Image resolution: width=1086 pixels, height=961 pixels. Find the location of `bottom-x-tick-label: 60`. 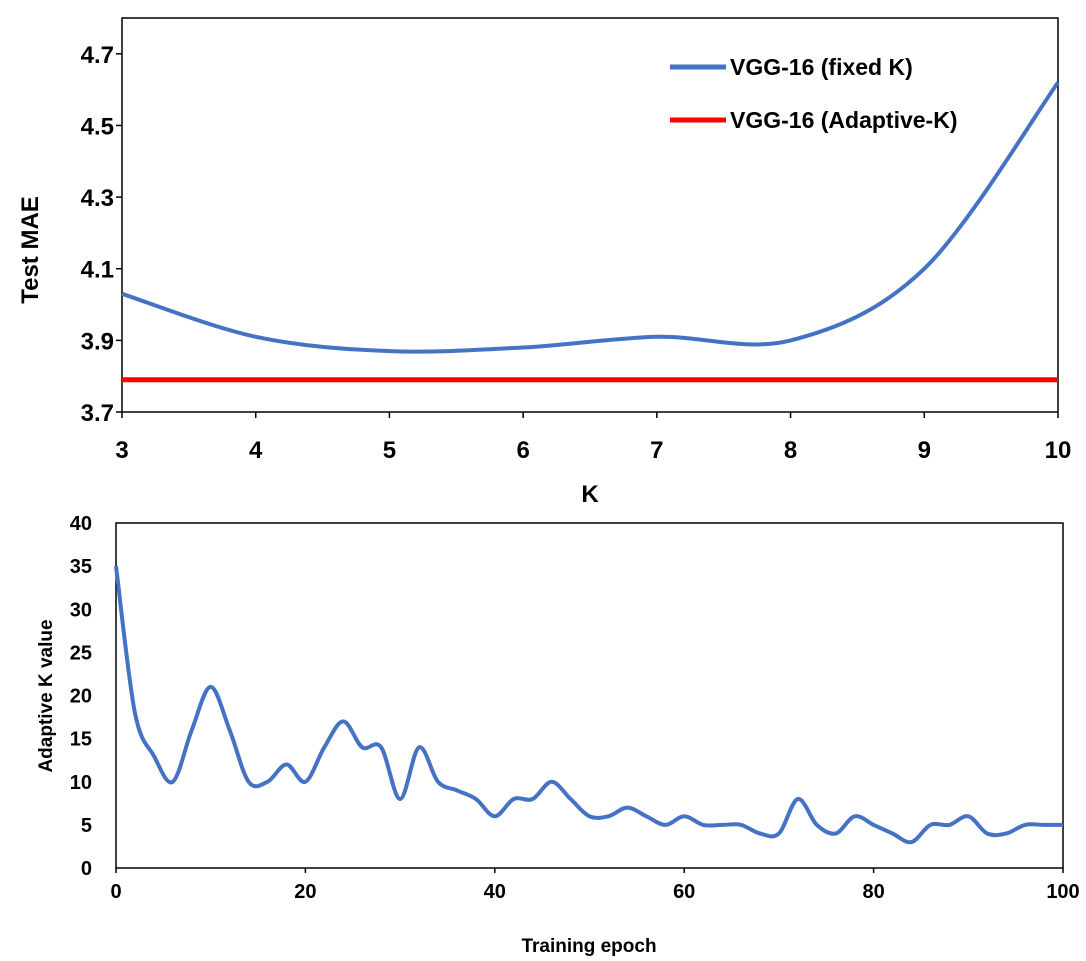

bottom-x-tick-label: 60 is located at coordinates (684, 892).